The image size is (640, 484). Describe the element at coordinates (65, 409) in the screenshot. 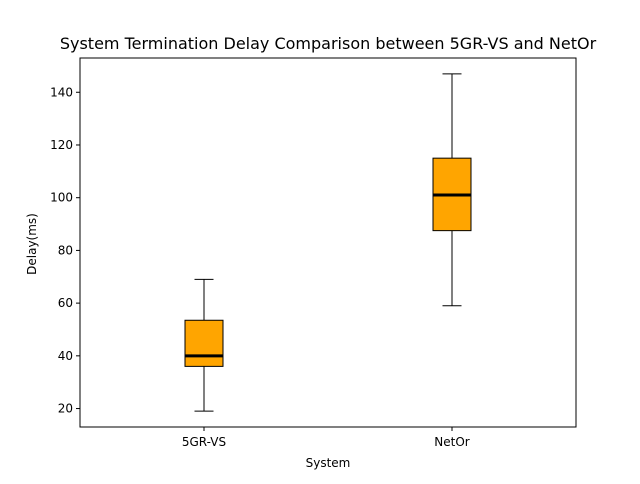

I see `y-tick-label: 20` at that location.